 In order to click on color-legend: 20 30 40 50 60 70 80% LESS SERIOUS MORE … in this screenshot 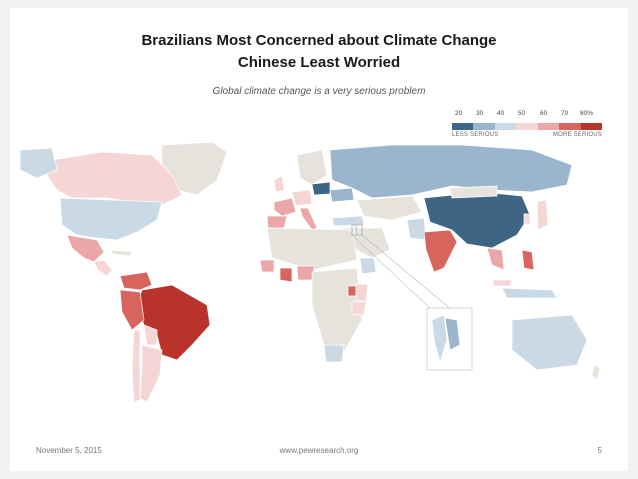, I will do `click(528, 125)`.